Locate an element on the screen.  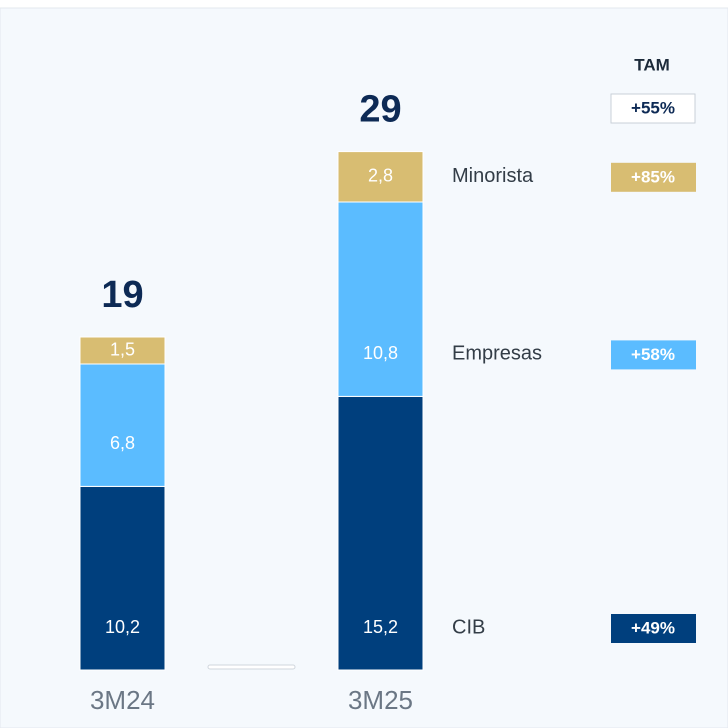
value-label: 10,8 is located at coordinates (380, 353).